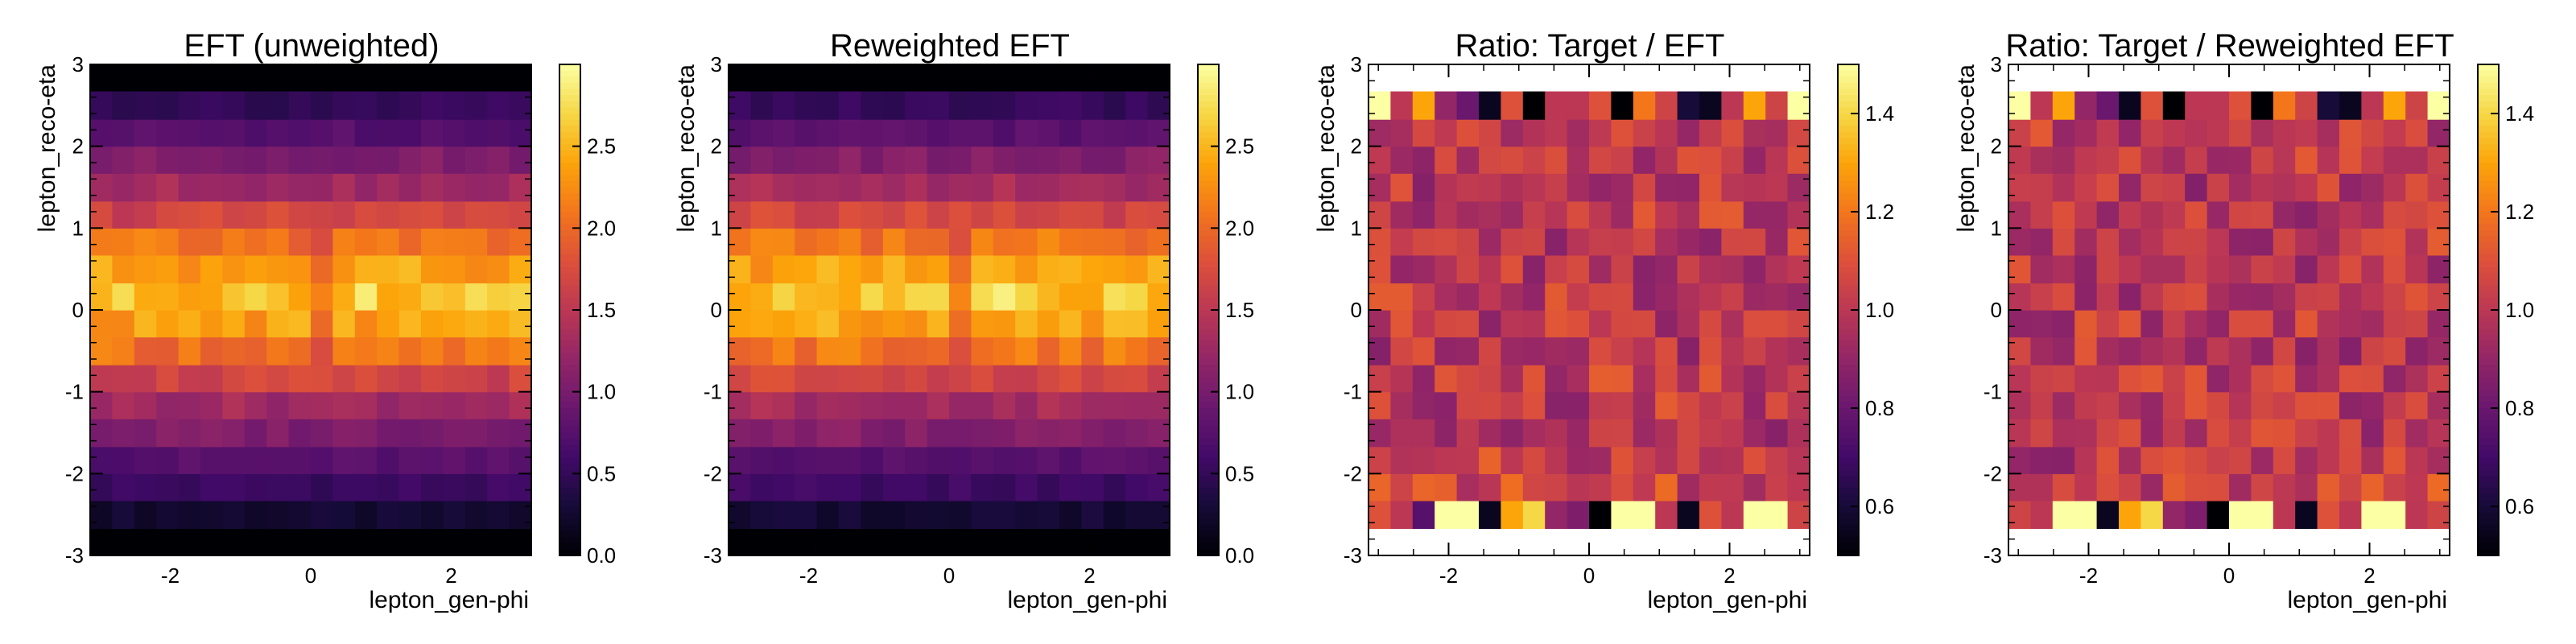  I want to click on x-tick-label: 0, so click(310, 576).